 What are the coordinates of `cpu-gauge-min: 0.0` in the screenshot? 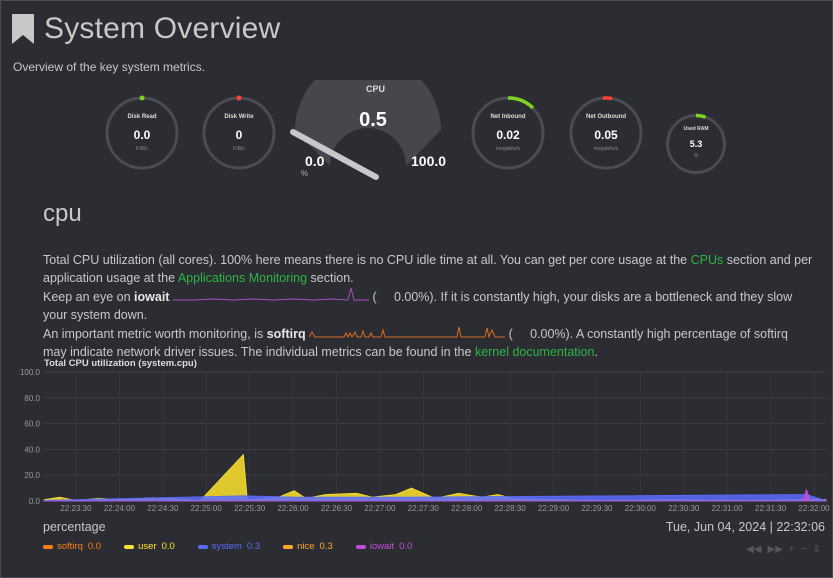 It's located at (315, 161).